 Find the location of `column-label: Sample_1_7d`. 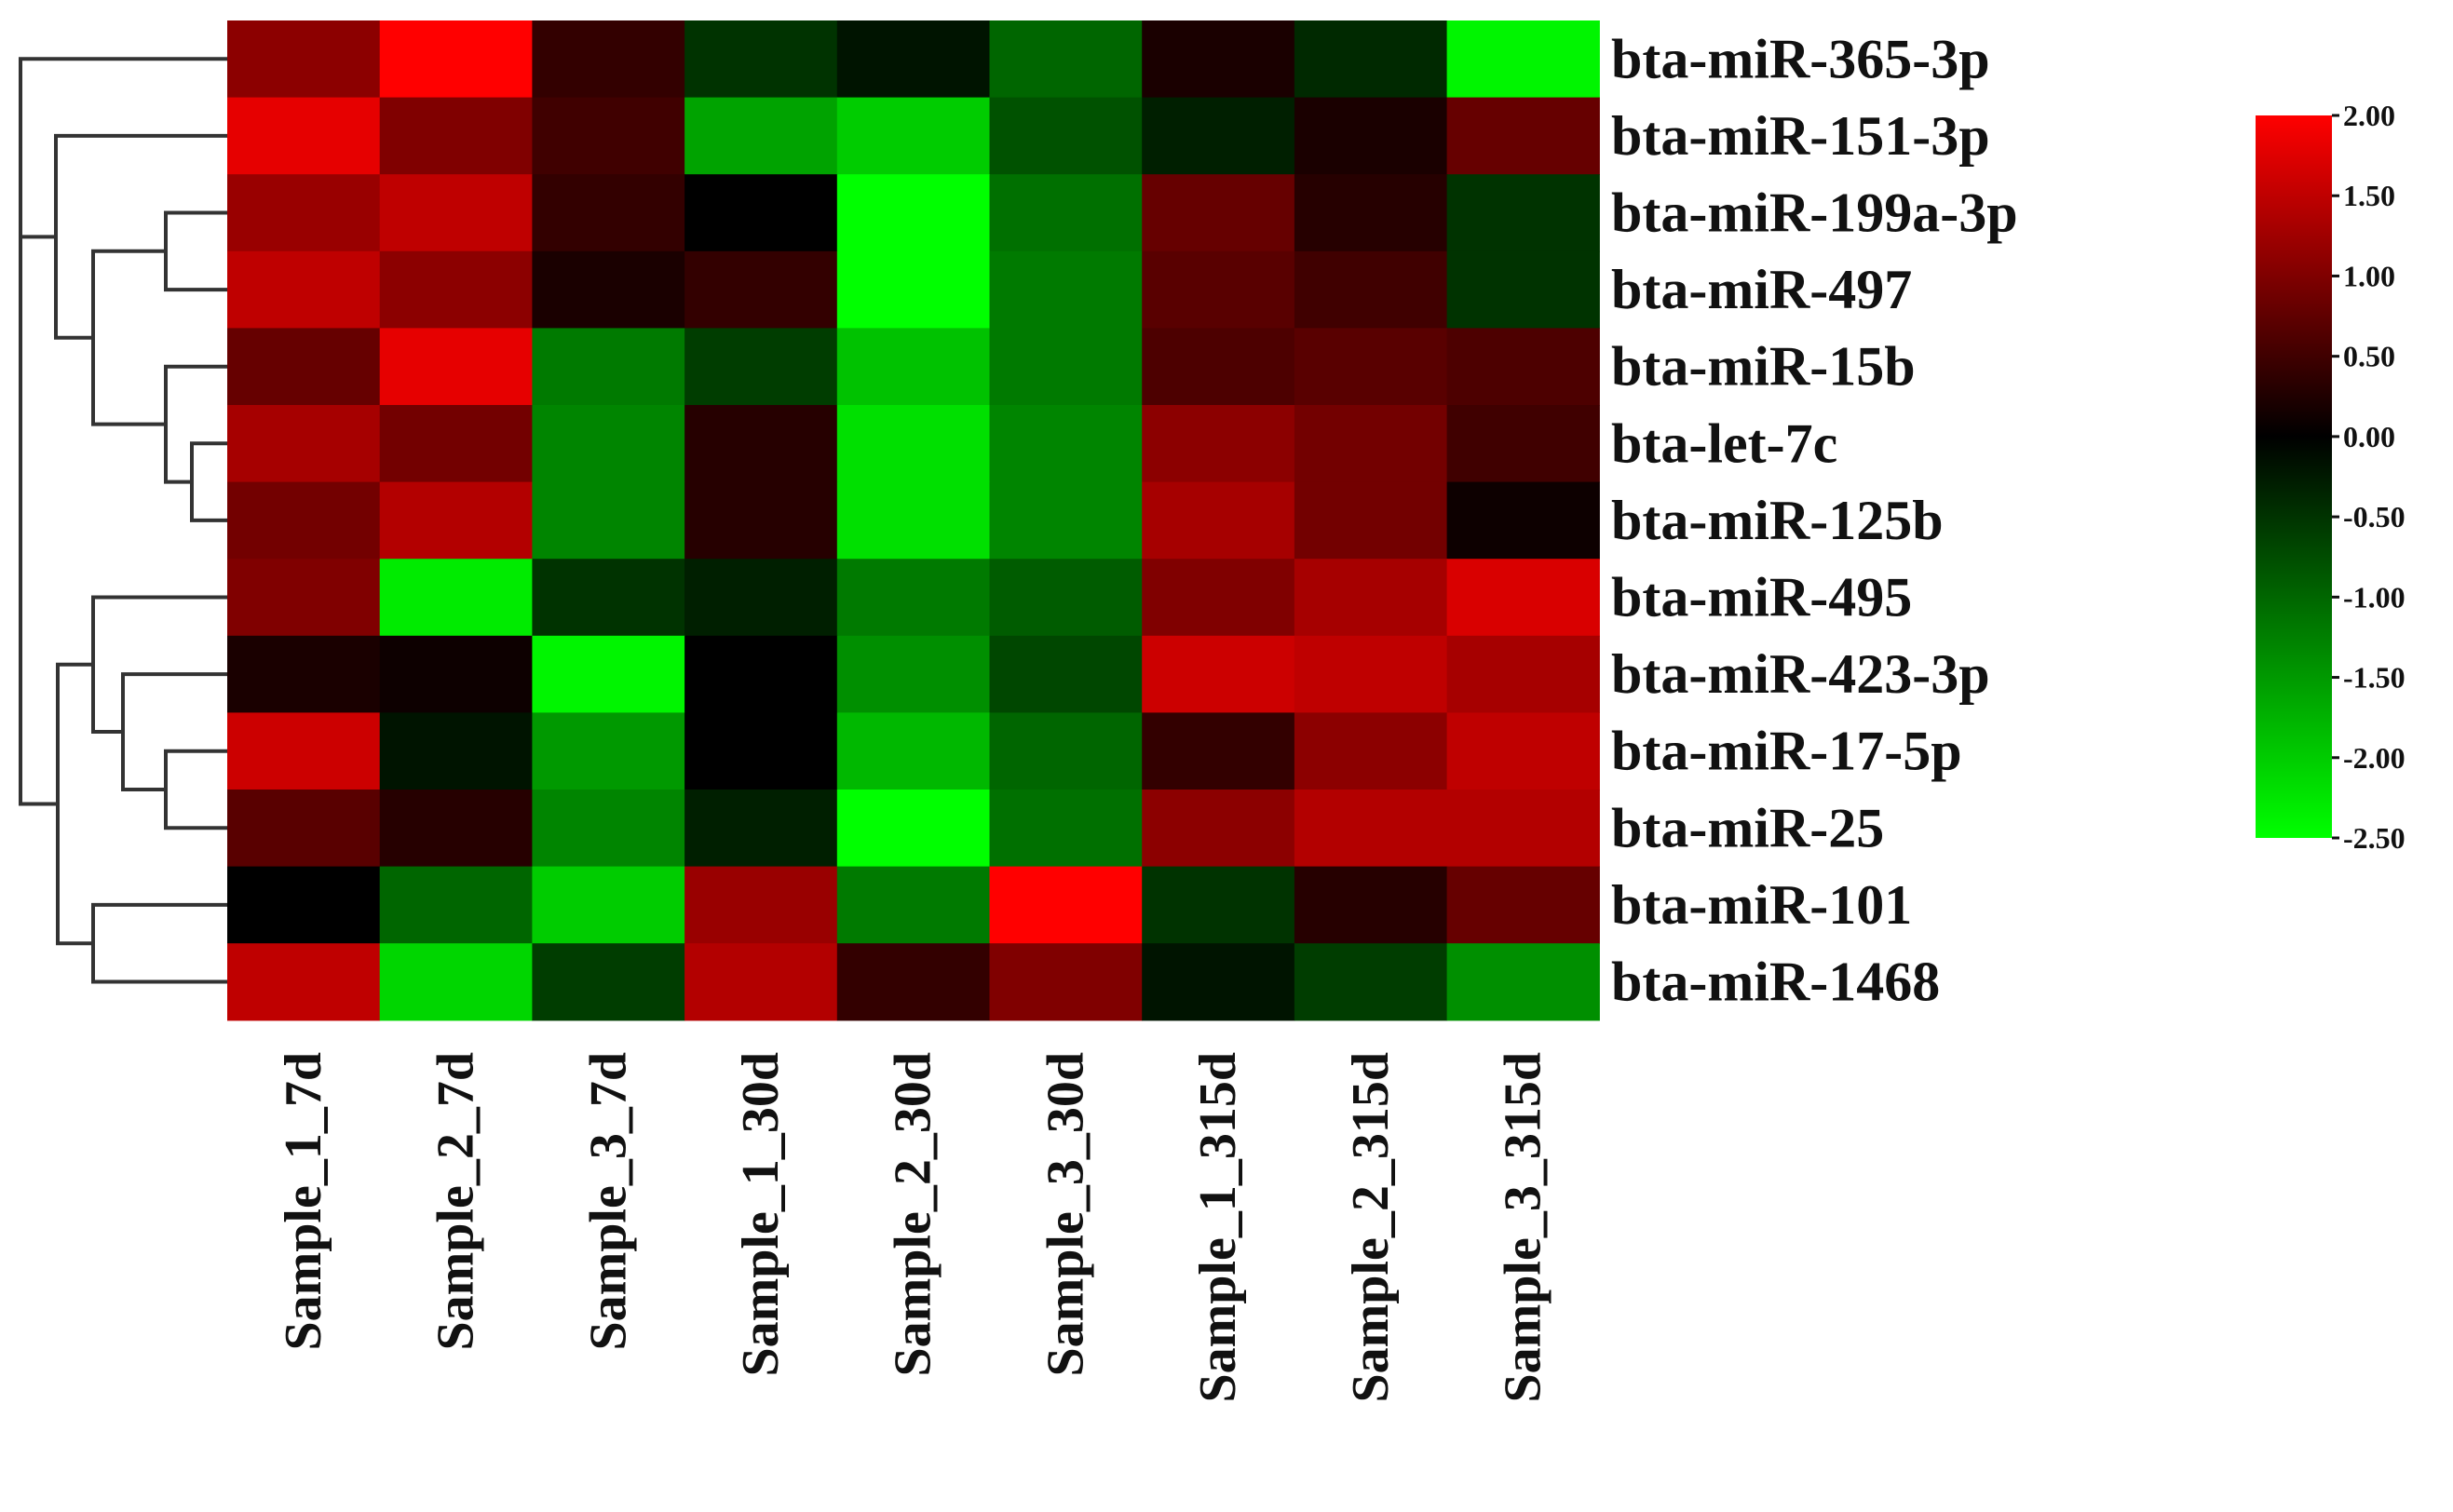

column-label: Sample_1_7d is located at coordinates (303, 1202).